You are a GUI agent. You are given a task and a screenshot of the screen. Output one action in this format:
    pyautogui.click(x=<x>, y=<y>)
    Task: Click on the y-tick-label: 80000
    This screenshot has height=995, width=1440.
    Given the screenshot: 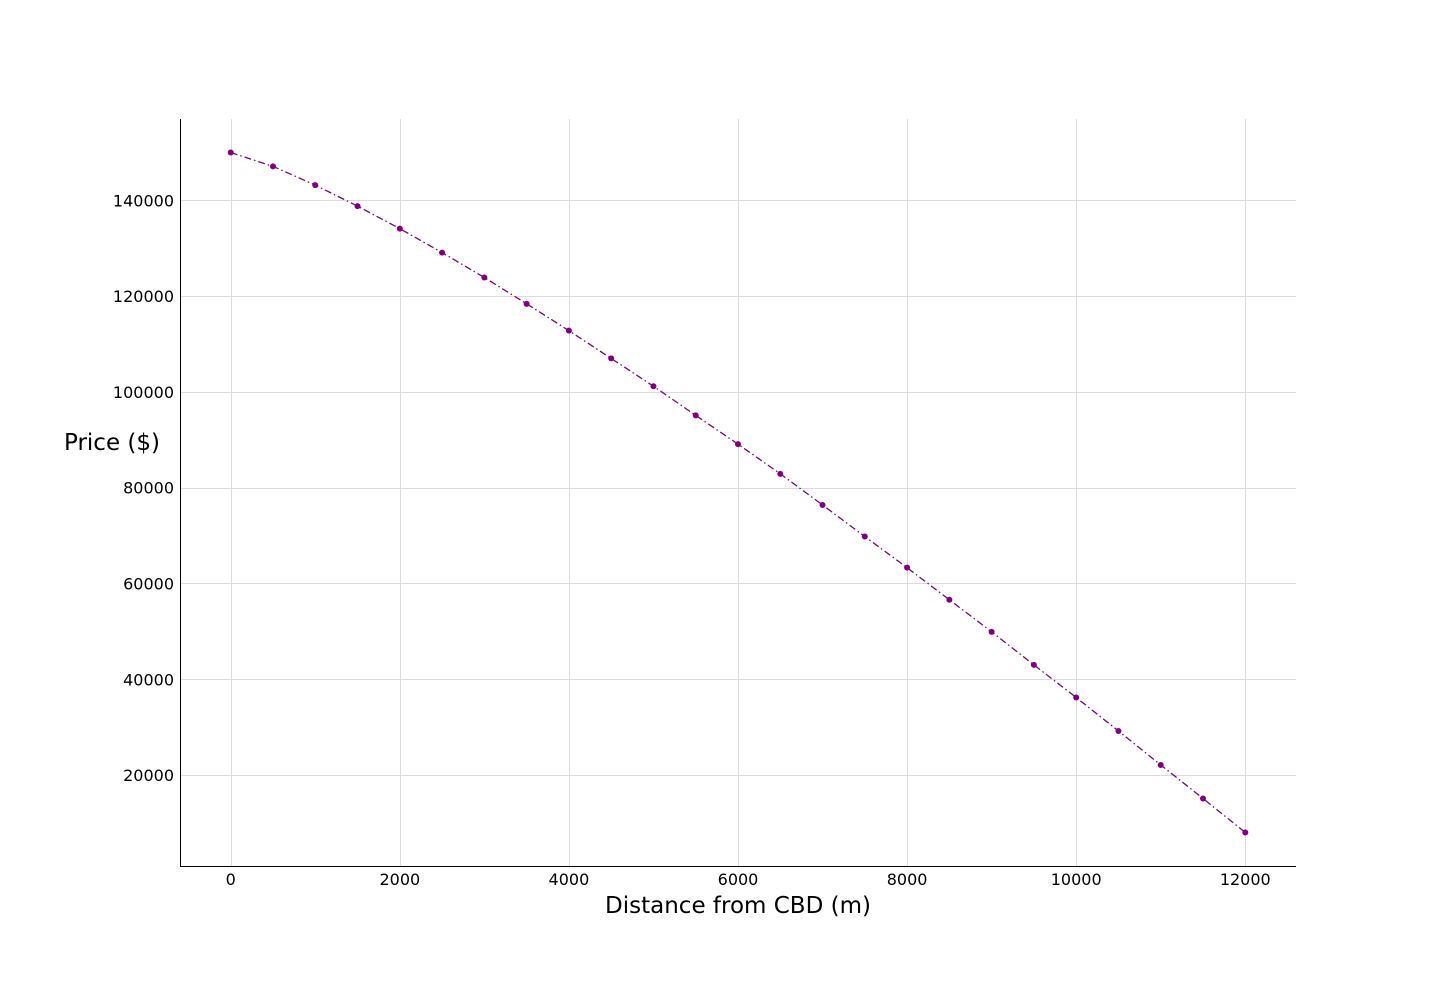 What is the action you would take?
    pyautogui.click(x=148, y=488)
    